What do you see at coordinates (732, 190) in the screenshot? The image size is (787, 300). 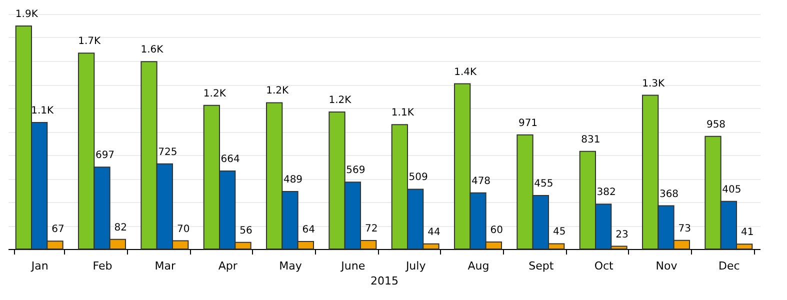 I see `data-label: 405` at bounding box center [732, 190].